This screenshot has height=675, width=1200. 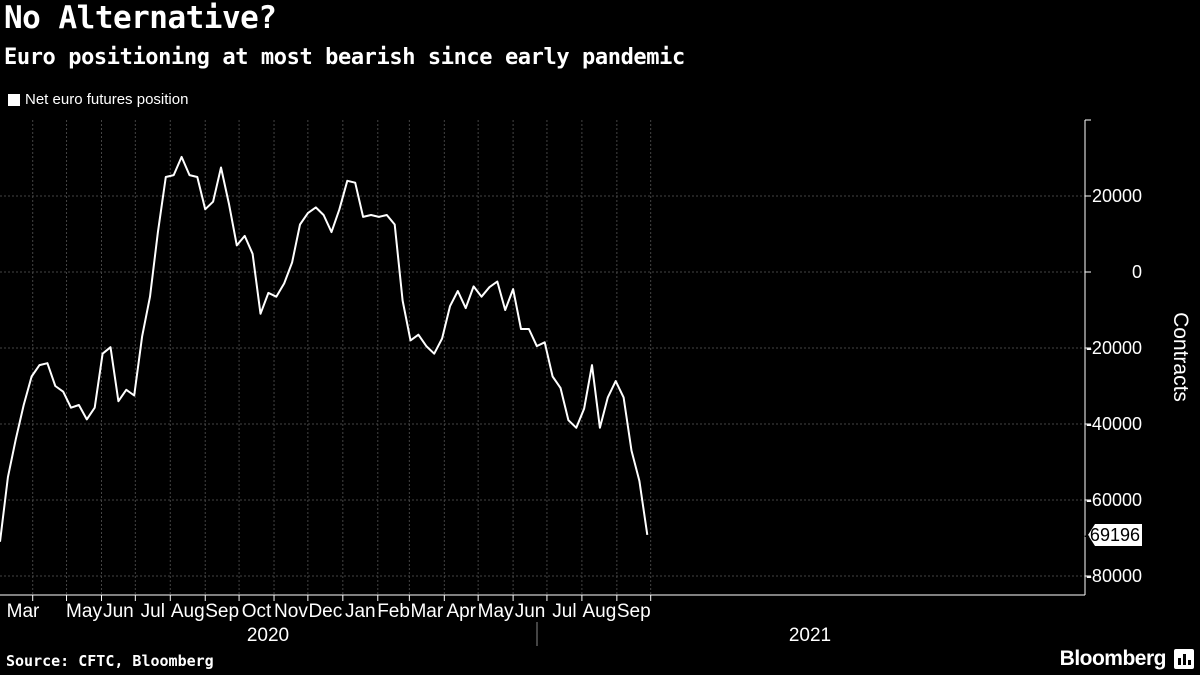 What do you see at coordinates (140, 18) in the screenshot?
I see `chart-title: No Alternative?` at bounding box center [140, 18].